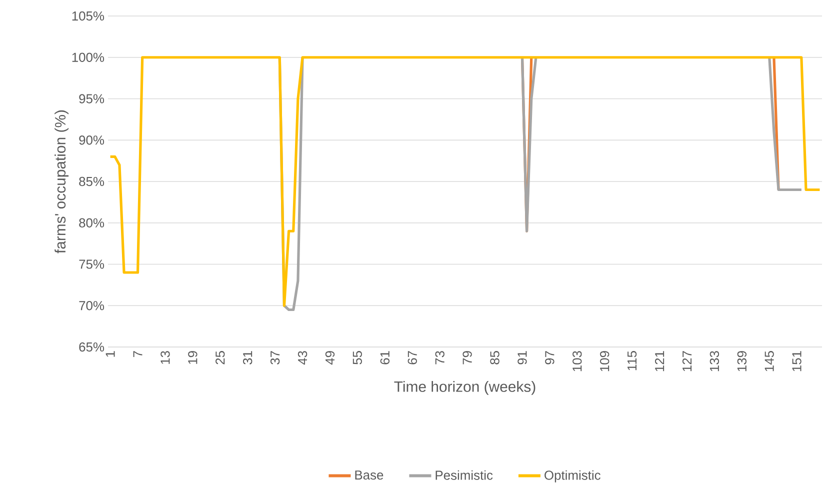 This screenshot has height=494, width=825. Describe the element at coordinates (61, 182) in the screenshot. I see `y-axis-title: farms' occupation (%)` at that location.